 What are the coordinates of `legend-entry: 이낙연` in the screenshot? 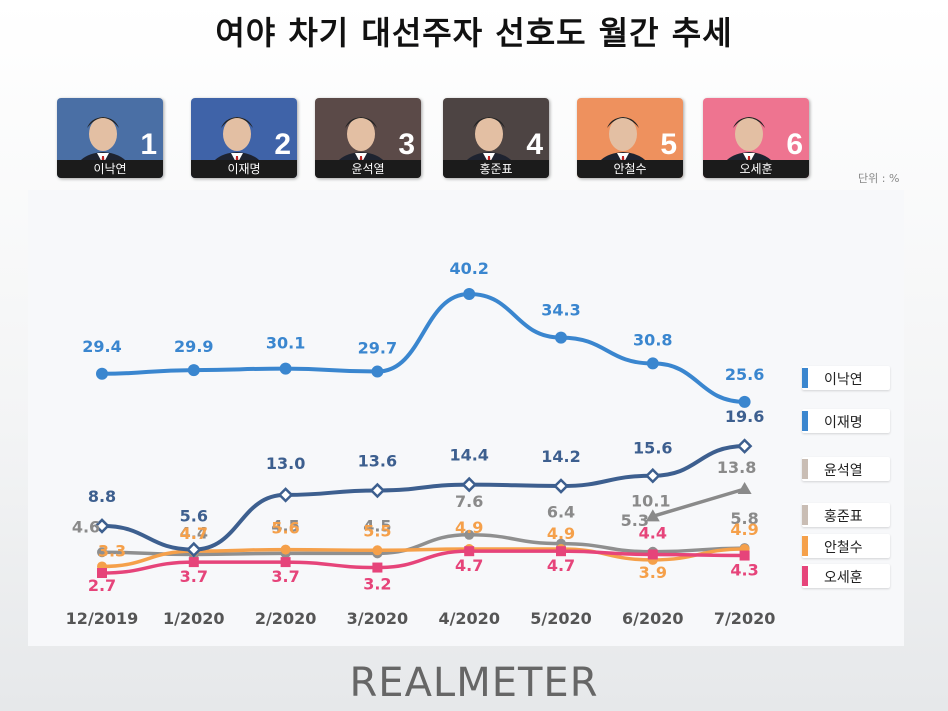 It's located at (846, 378).